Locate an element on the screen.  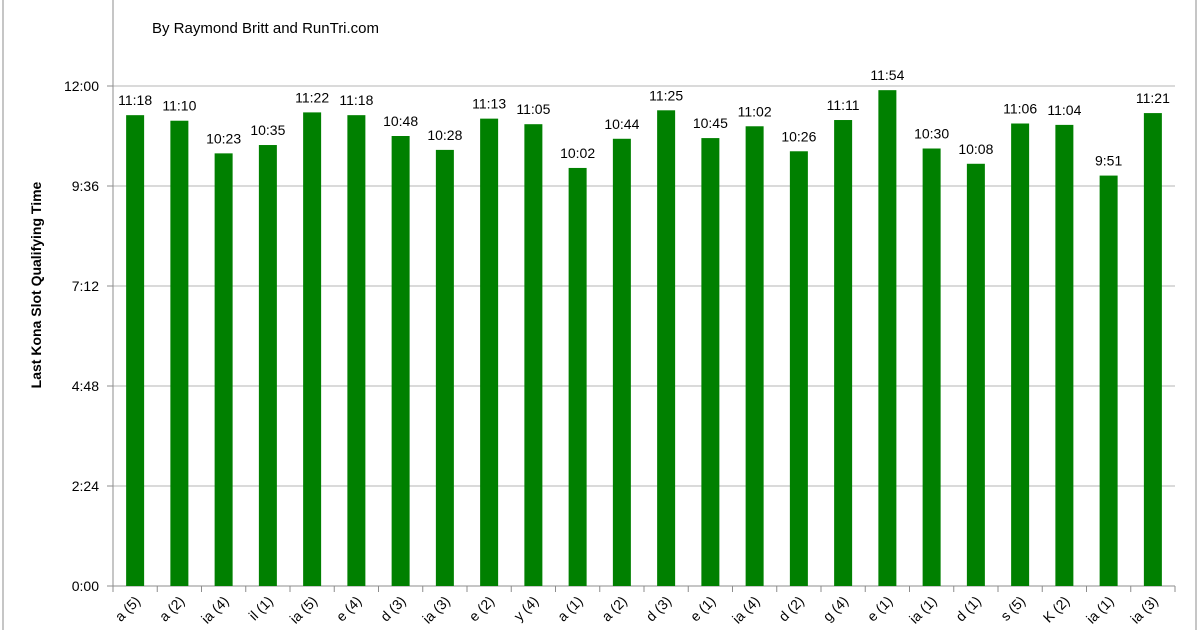
x-category-label: g (4) is located at coordinates (836, 609).